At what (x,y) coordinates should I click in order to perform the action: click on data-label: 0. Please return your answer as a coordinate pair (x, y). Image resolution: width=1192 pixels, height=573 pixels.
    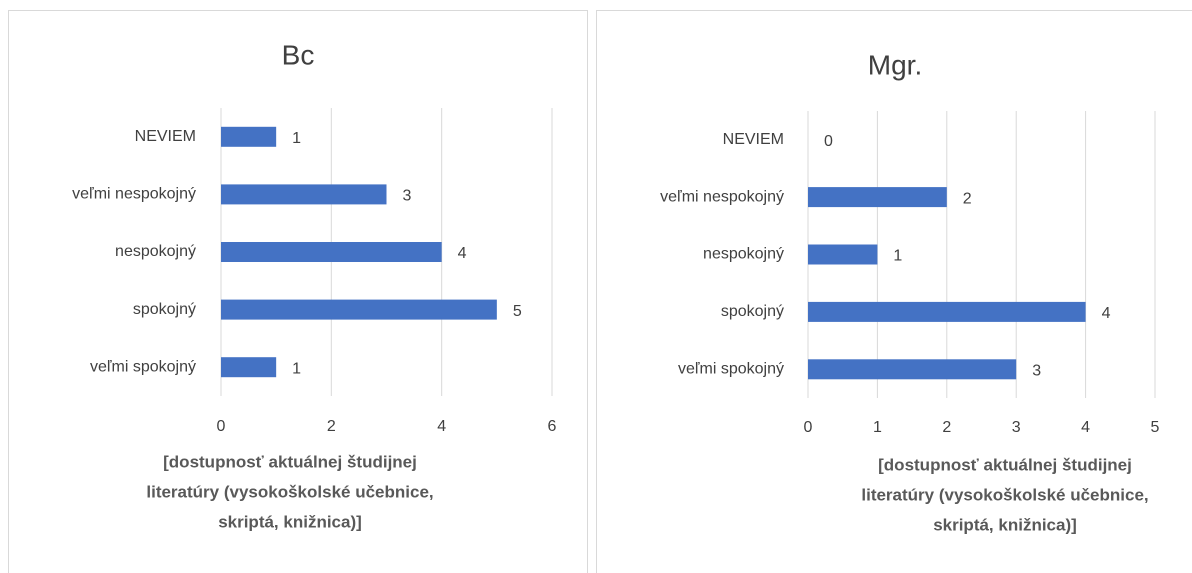
    Looking at the image, I should click on (828, 141).